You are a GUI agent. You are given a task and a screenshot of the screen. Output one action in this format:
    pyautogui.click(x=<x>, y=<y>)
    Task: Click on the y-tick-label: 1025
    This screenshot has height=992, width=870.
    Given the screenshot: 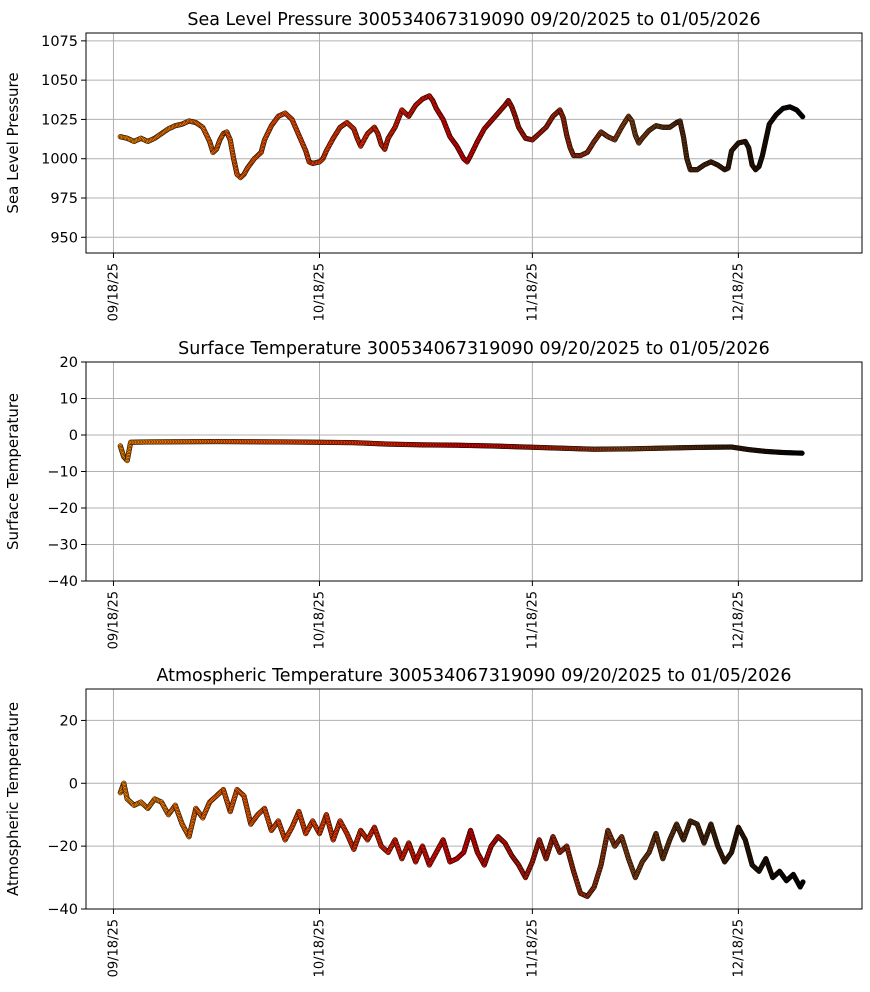 What is the action you would take?
    pyautogui.click(x=59, y=120)
    